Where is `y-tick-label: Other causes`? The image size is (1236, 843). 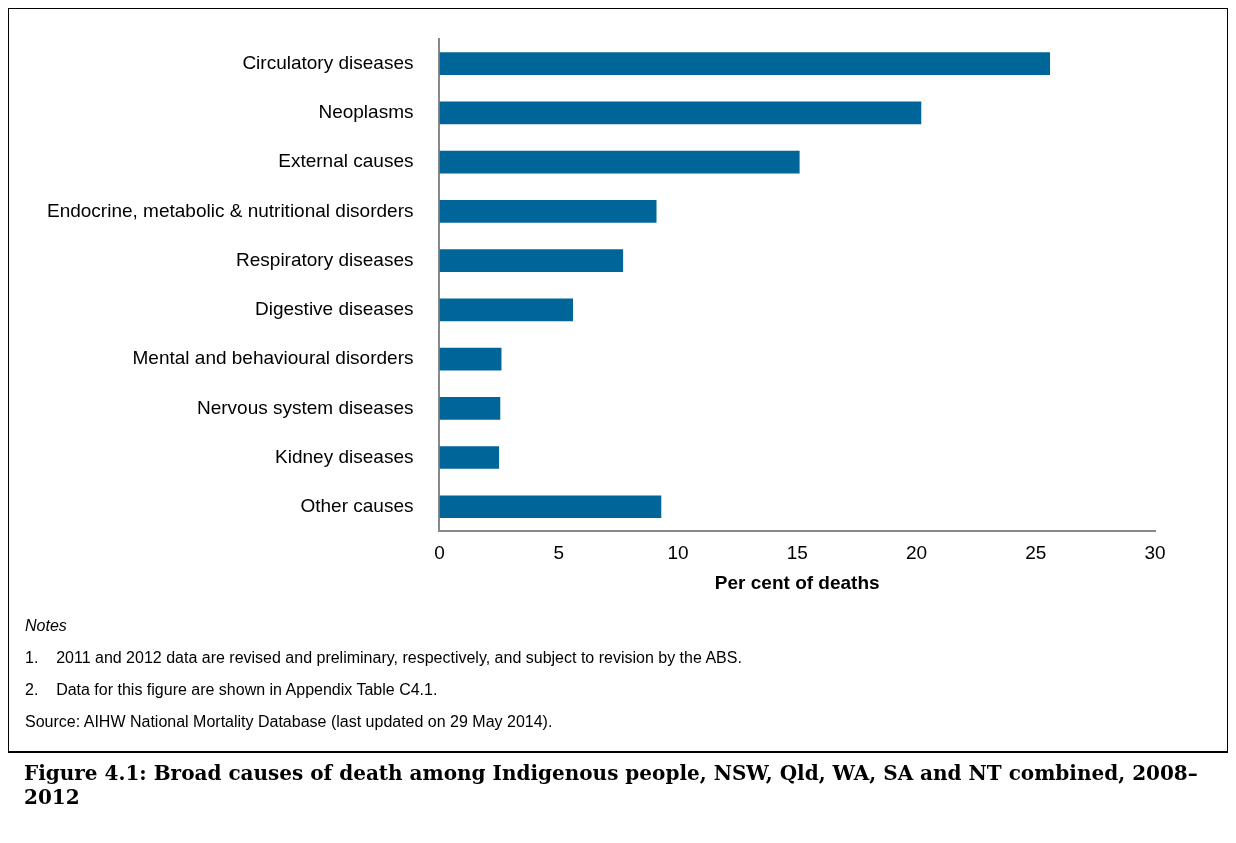
y-tick-label: Other causes is located at coordinates (357, 506).